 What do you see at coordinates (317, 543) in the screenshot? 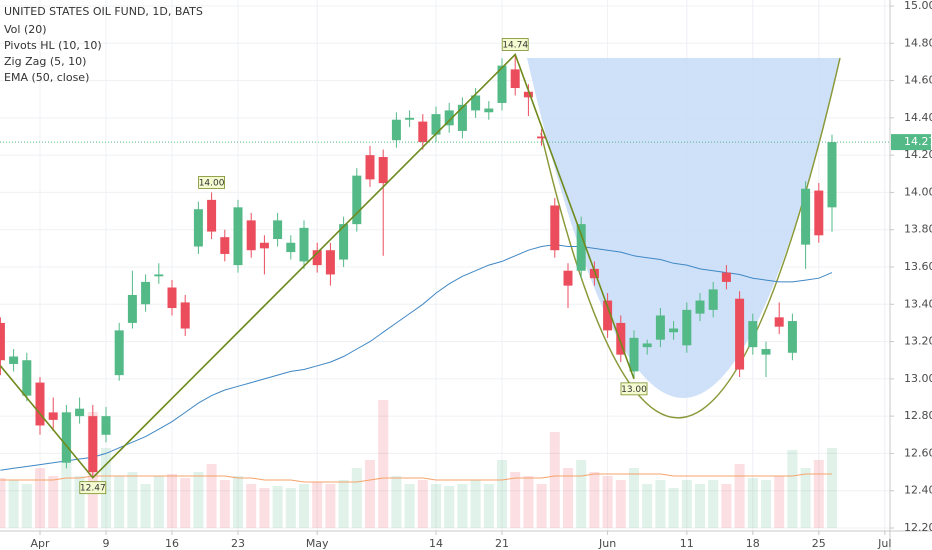
I see `x-tick-label: May` at bounding box center [317, 543].